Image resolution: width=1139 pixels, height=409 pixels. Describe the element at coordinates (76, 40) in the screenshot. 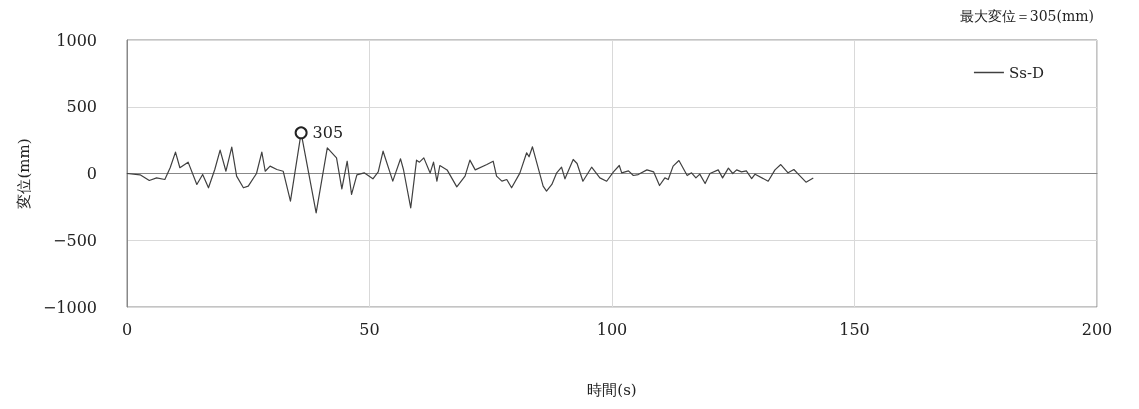

I see `y-tick-label: 1000` at that location.